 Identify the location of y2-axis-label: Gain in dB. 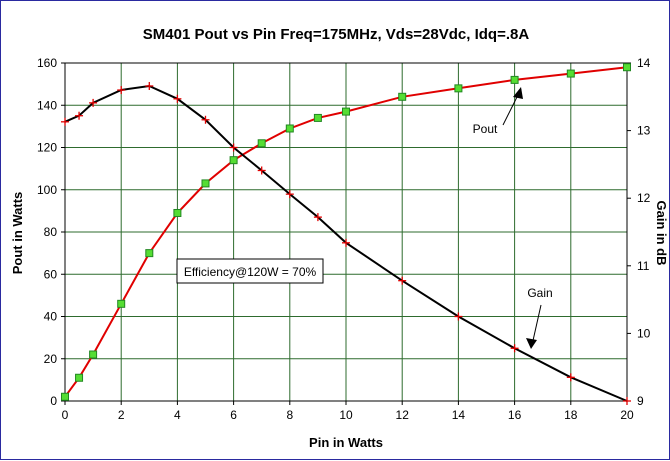
(661, 233).